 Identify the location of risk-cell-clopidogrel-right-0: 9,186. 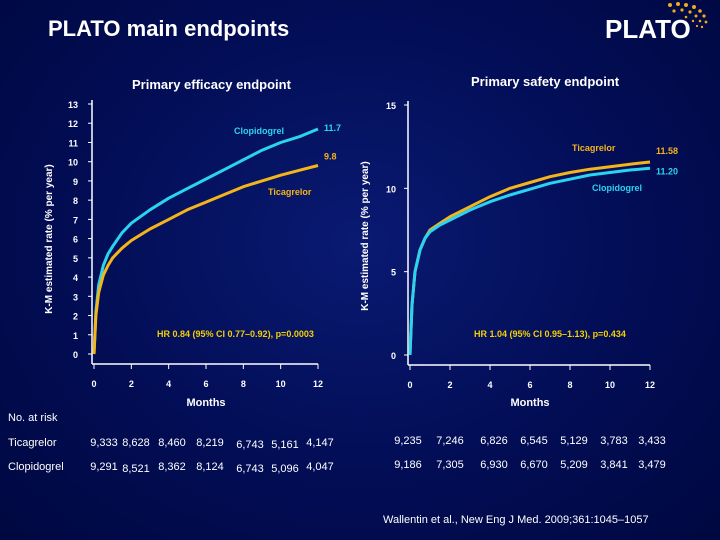
(408, 465).